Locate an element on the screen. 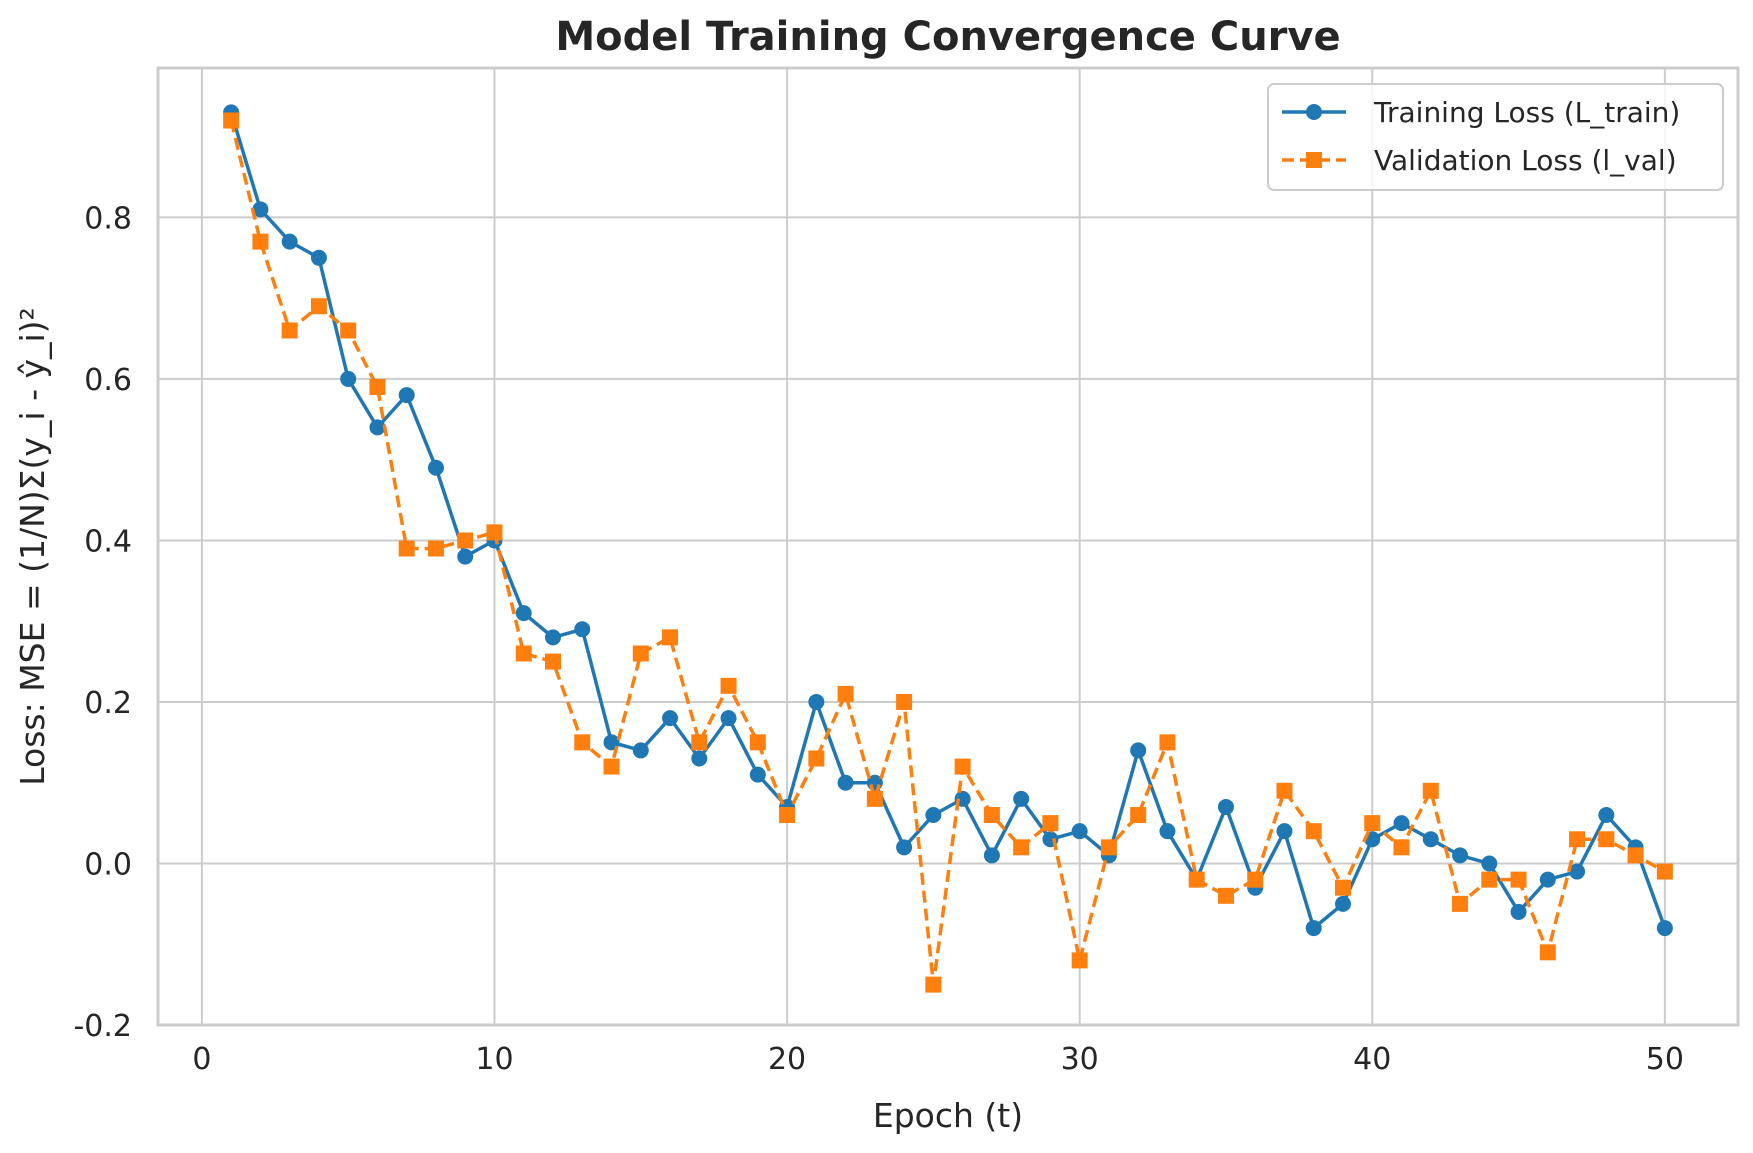 Image resolution: width=1753 pixels, height=1153 pixels. y-axis-label: Loss: MSE = (1/N)Σ(y_i - ŷ_i)² is located at coordinates (32, 546).